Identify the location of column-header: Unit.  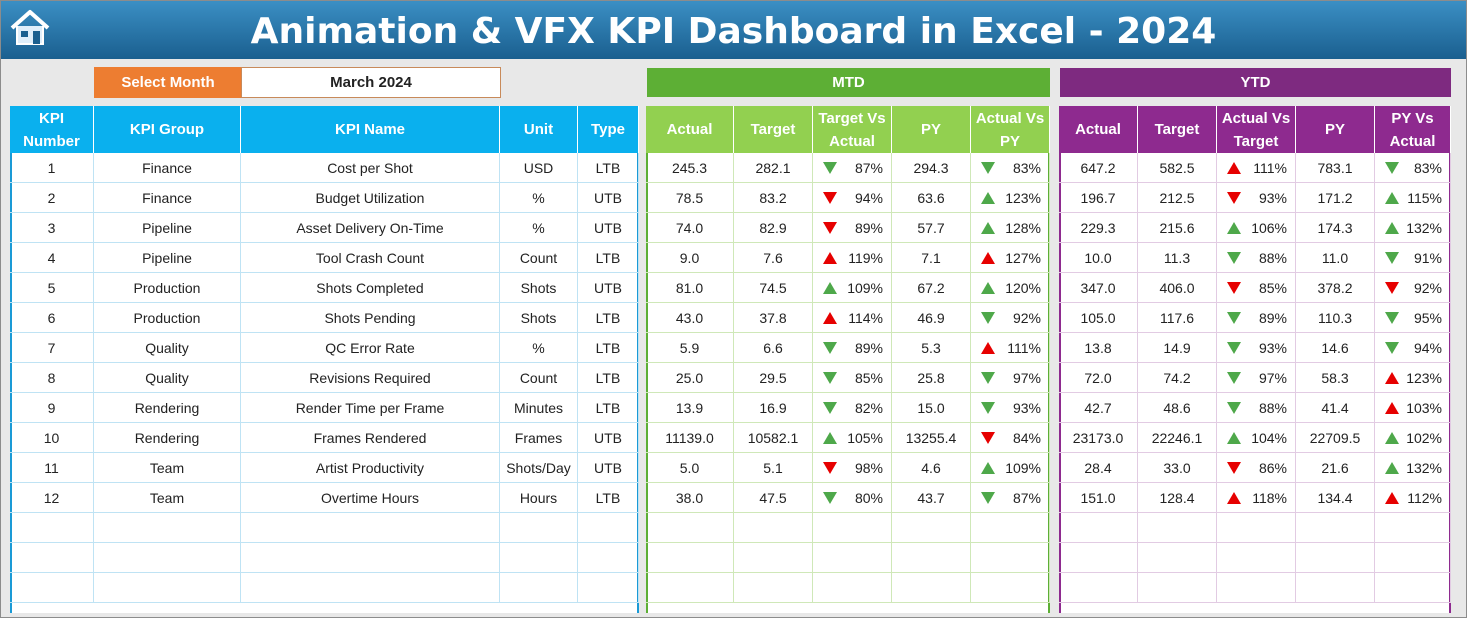
(539, 129).